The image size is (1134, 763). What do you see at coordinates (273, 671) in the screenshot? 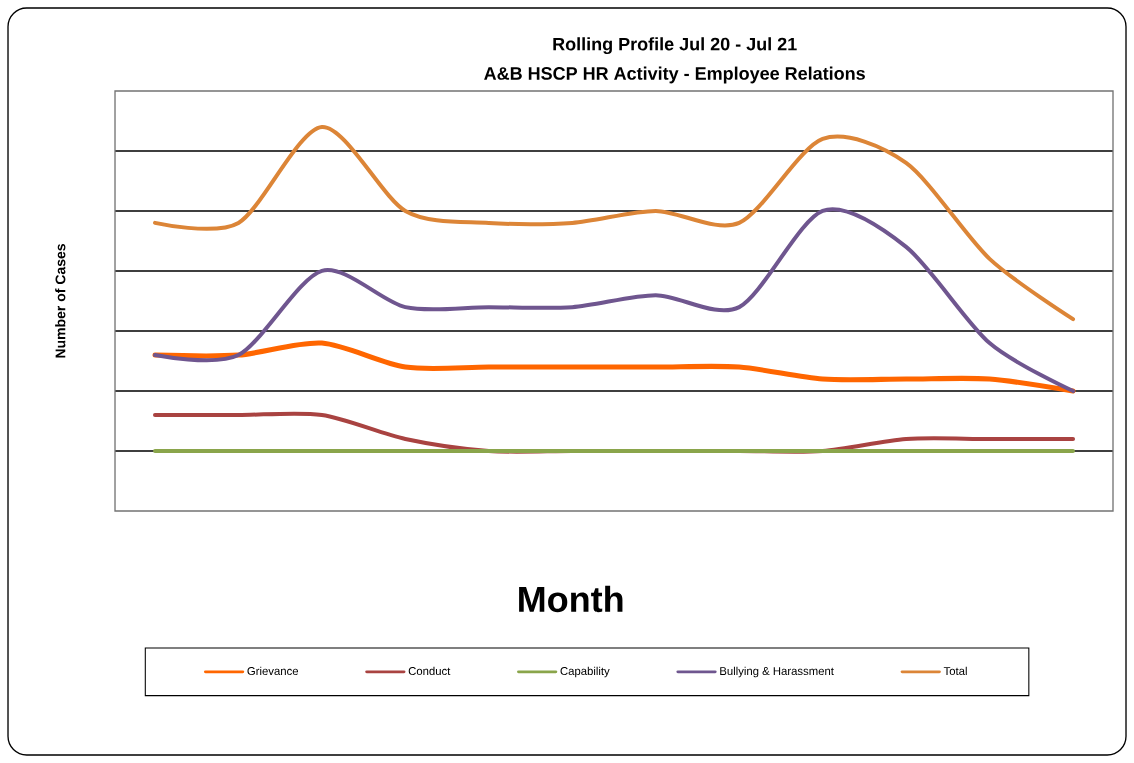
I see `legend-label: Grievance` at bounding box center [273, 671].